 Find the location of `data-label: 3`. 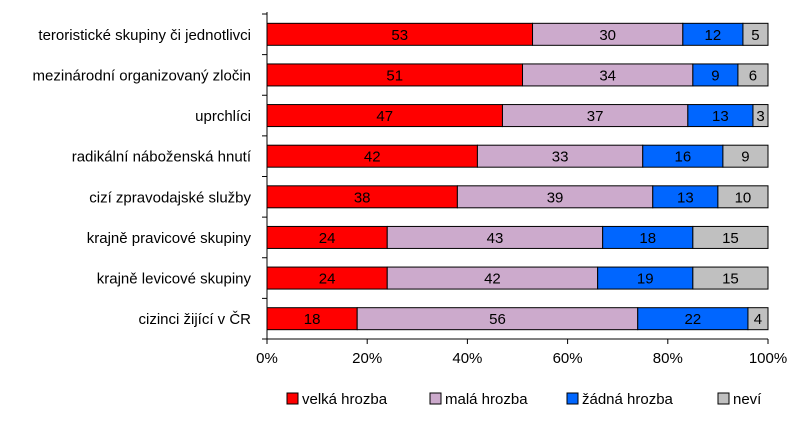

data-label: 3 is located at coordinates (760, 116).